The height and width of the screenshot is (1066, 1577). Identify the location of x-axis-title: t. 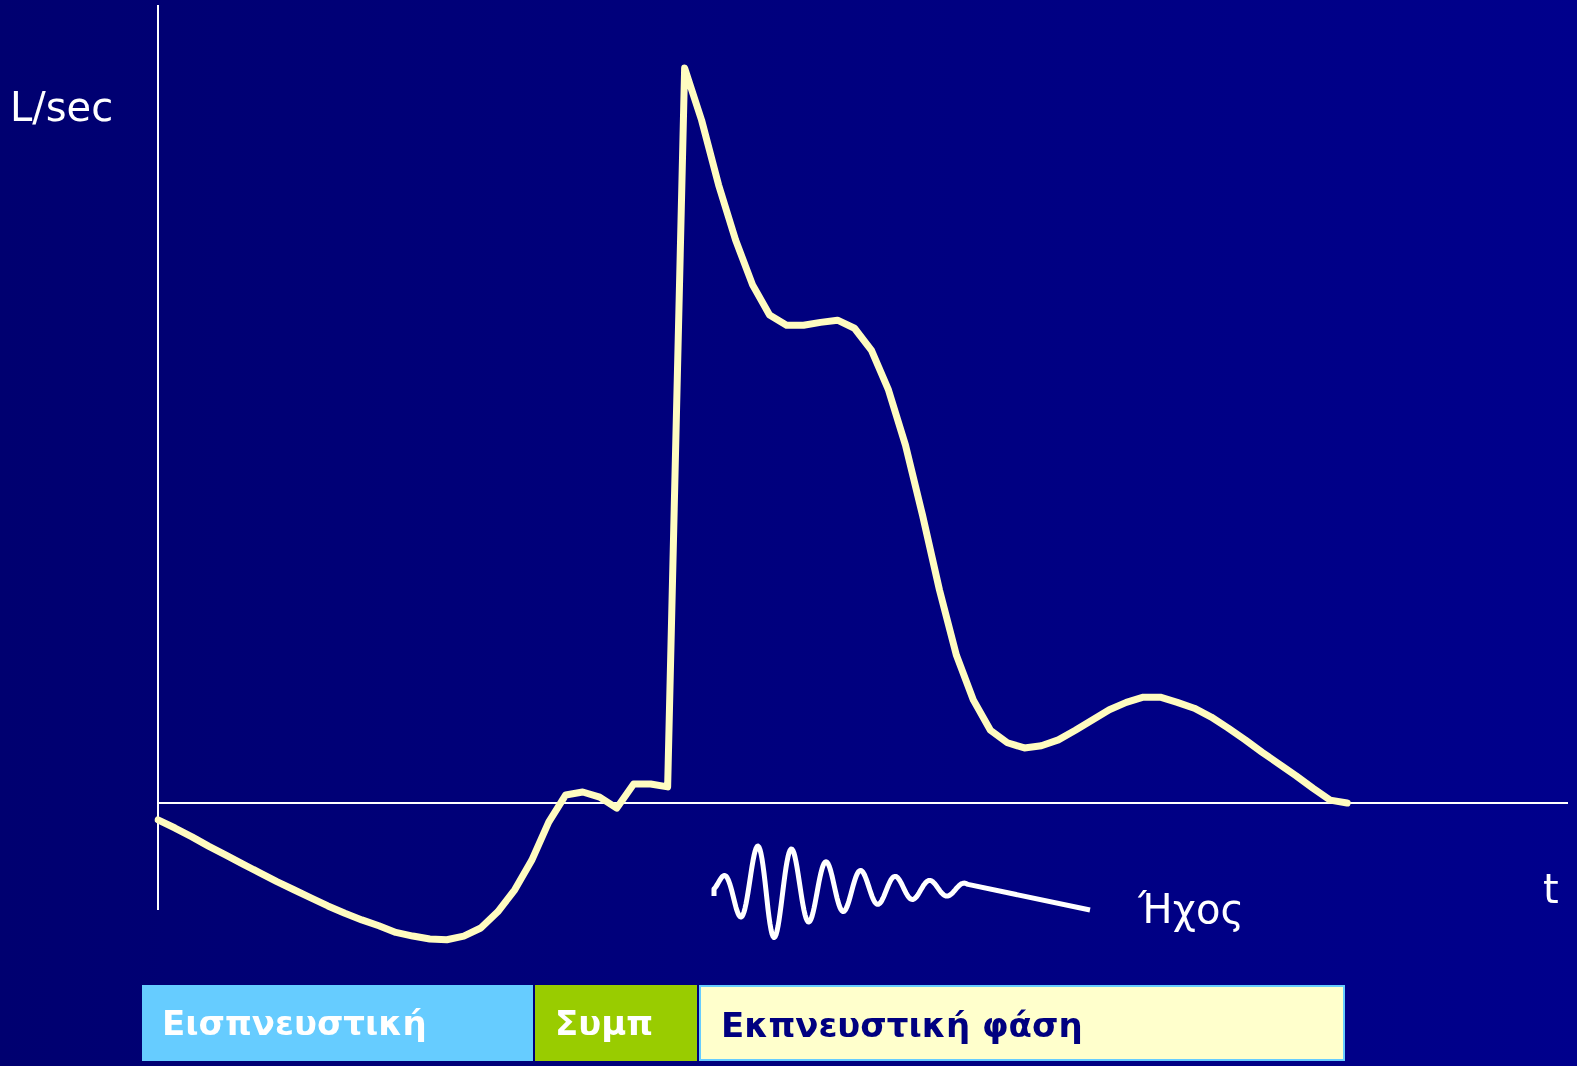
(1551, 889).